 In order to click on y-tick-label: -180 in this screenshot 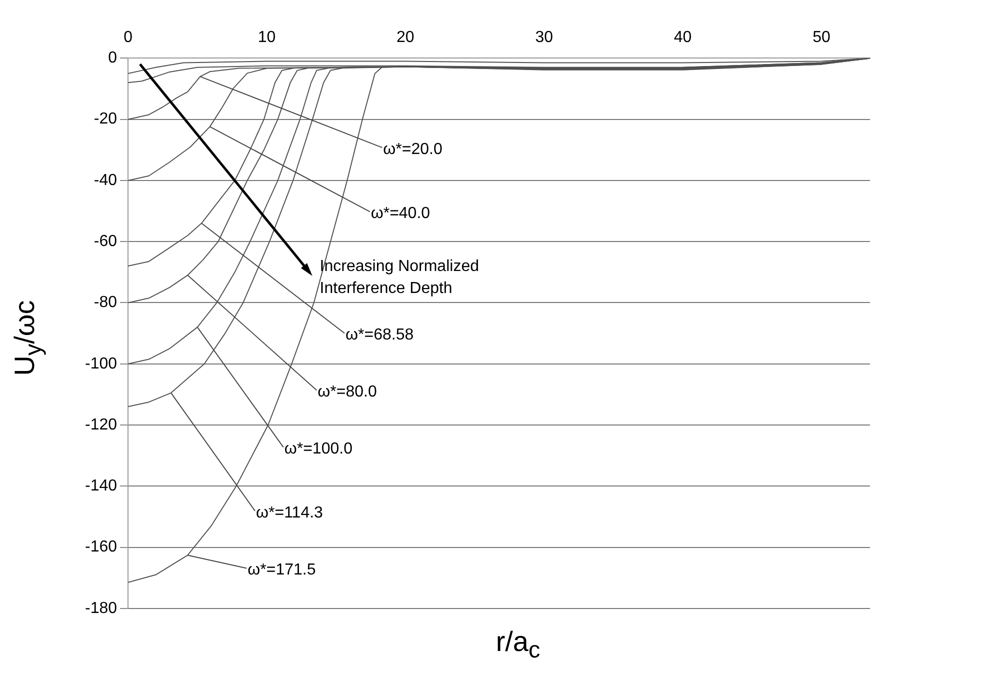, I will do `click(101, 608)`.